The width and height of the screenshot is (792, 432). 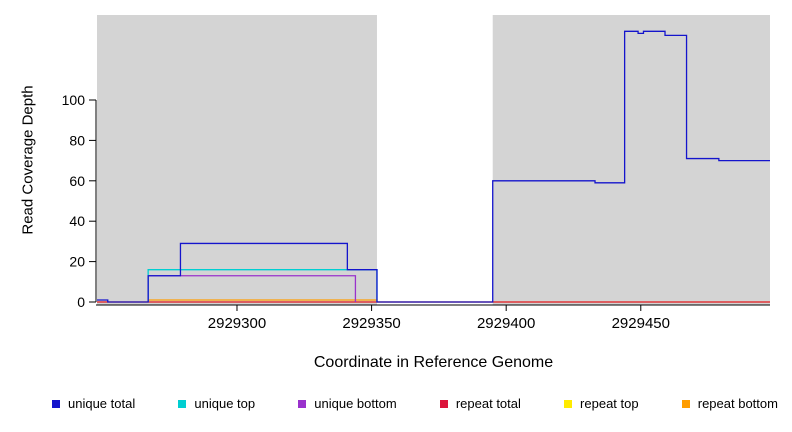 I want to click on y-tick-label: 40, so click(x=77, y=221).